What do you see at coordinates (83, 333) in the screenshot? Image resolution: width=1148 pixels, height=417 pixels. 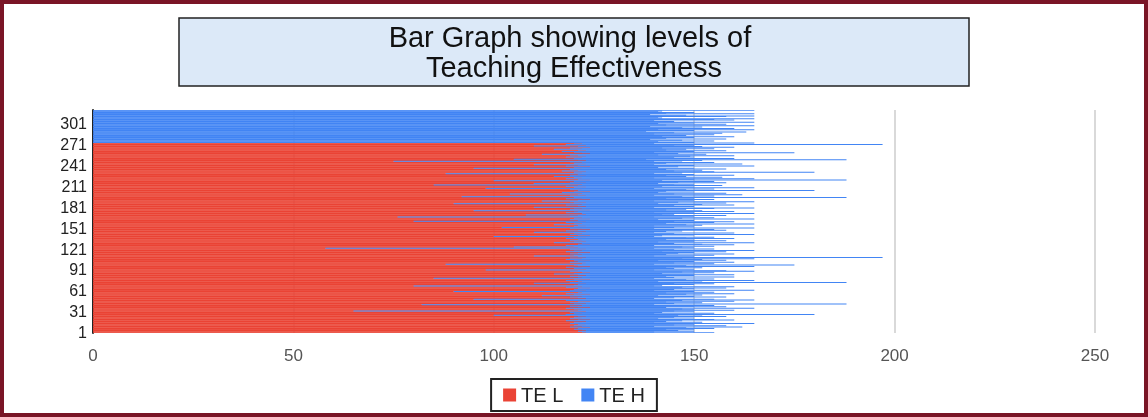 I see `y-tick-label: 1` at bounding box center [83, 333].